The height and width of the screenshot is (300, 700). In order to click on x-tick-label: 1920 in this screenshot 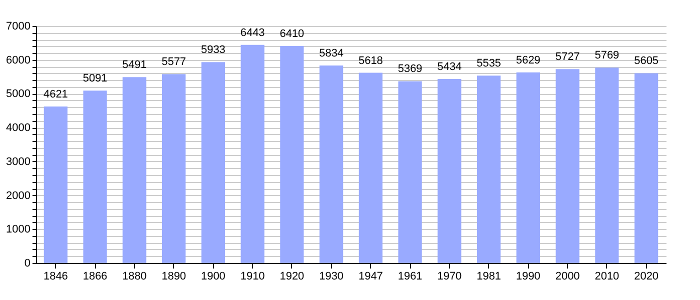, I will do `click(292, 276)`.